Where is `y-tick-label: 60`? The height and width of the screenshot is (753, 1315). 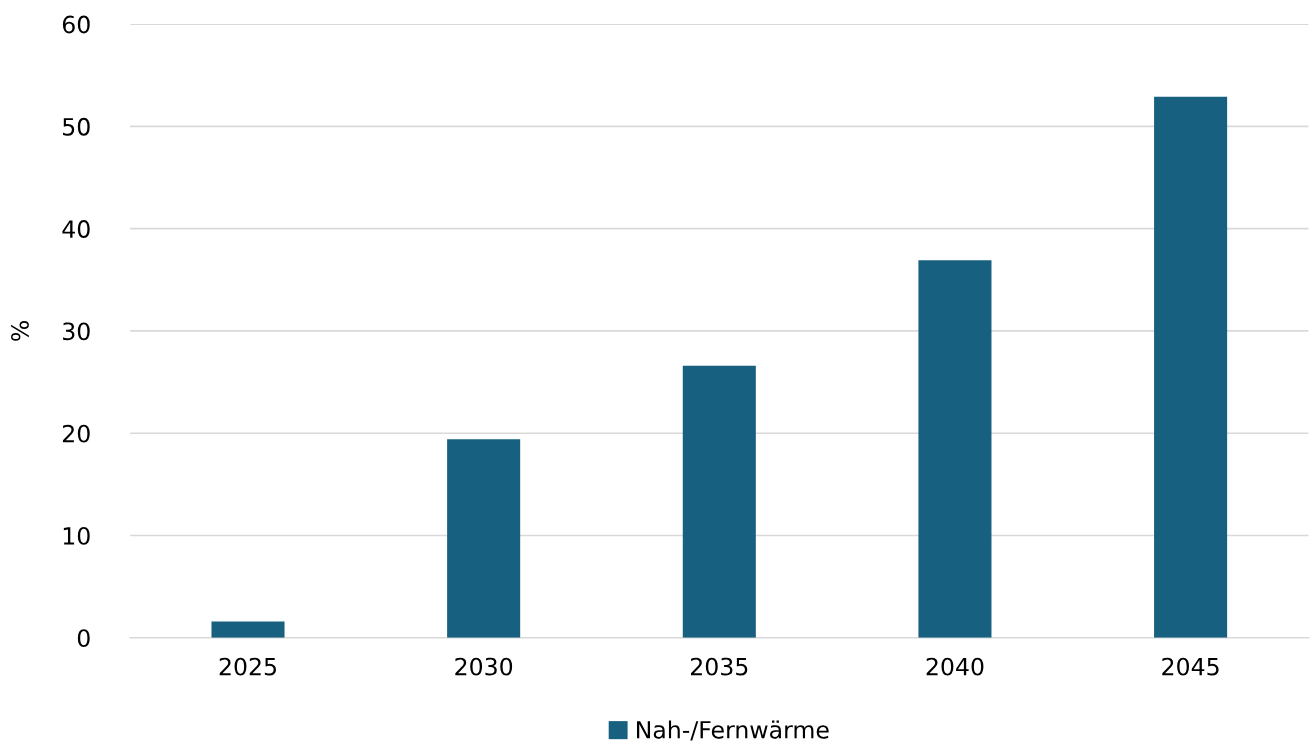 y-tick-label: 60 is located at coordinates (76, 24).